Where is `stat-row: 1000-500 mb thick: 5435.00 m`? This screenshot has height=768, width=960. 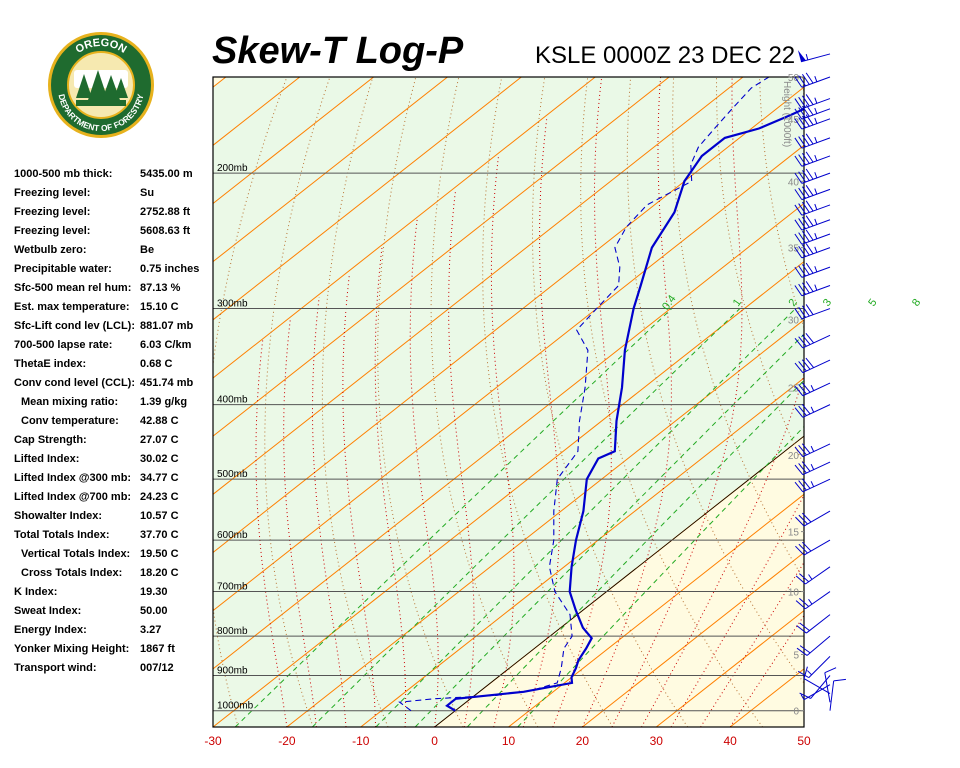 stat-row: 1000-500 mb thick: 5435.00 m is located at coordinates (114, 177).